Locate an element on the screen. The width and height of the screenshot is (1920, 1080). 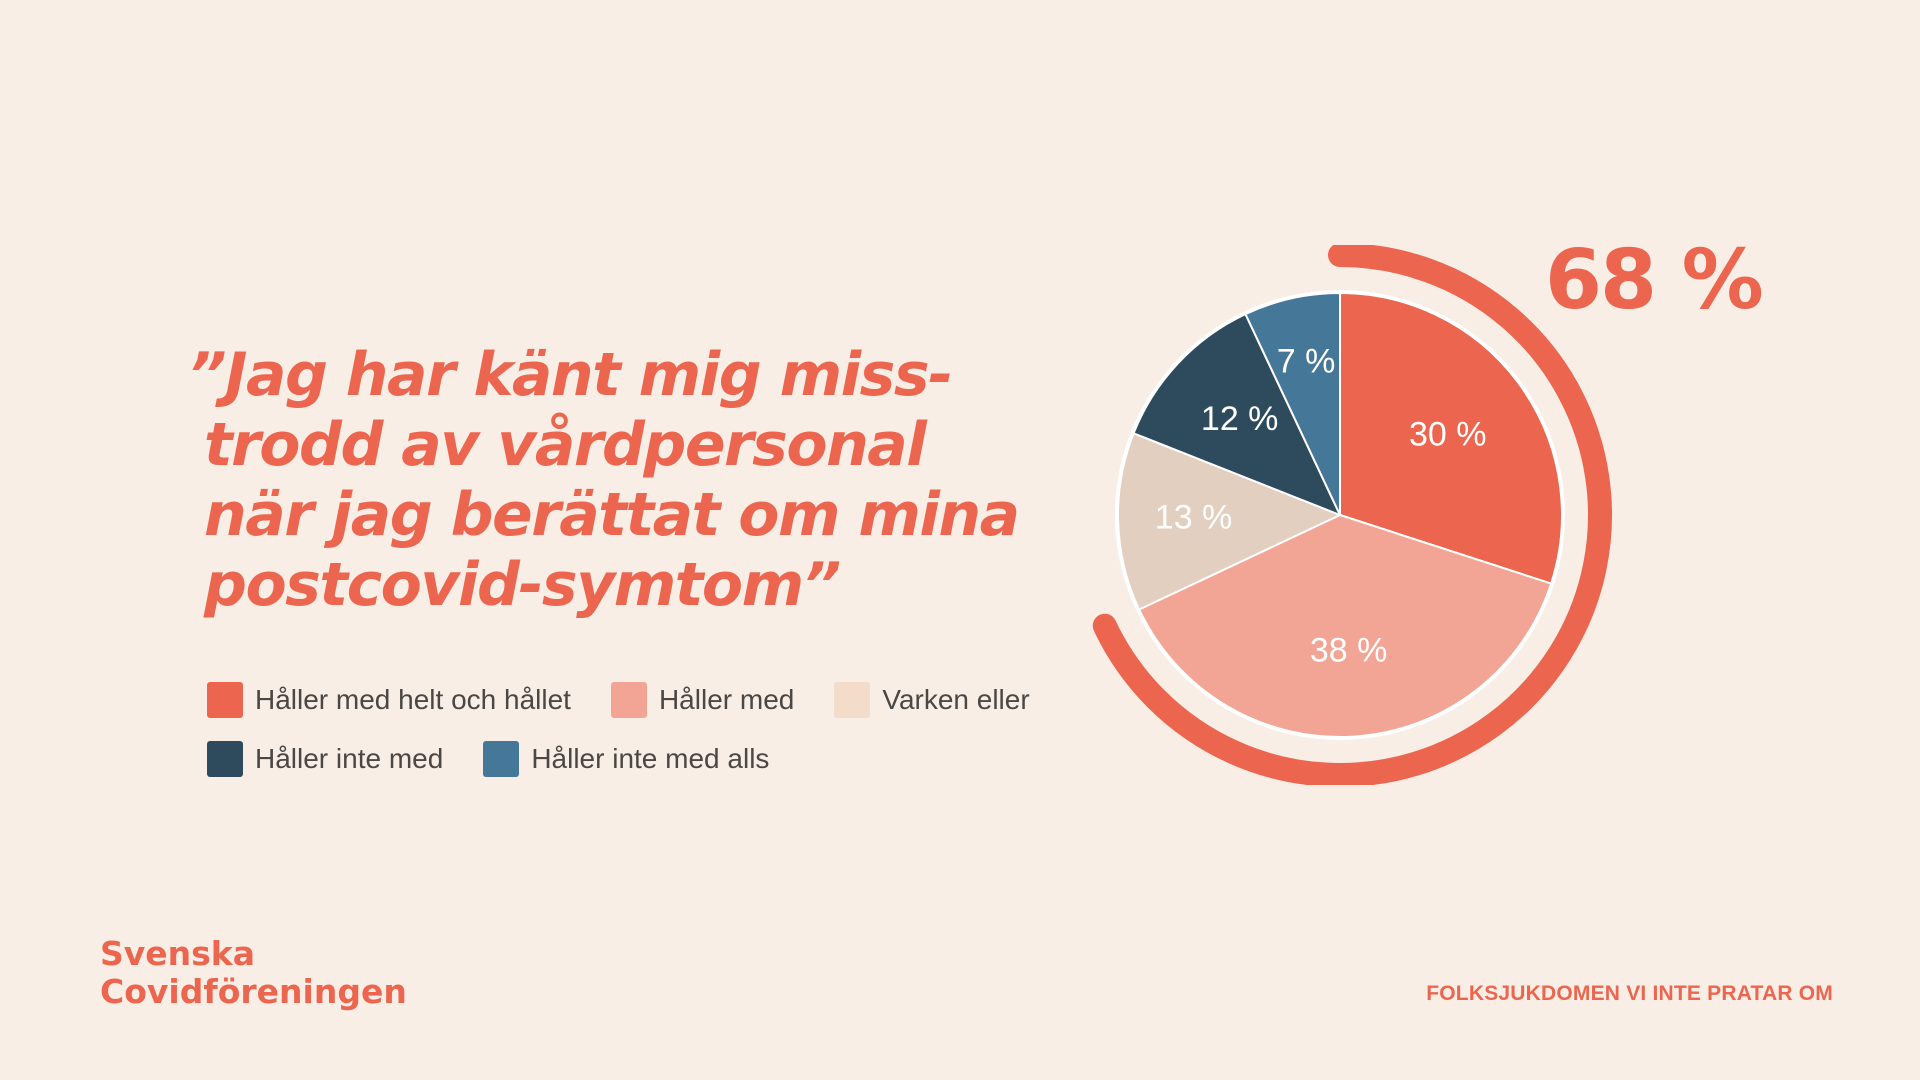
legend-row: Håller inte med Håller inte med alls is located at coordinates (647, 759).